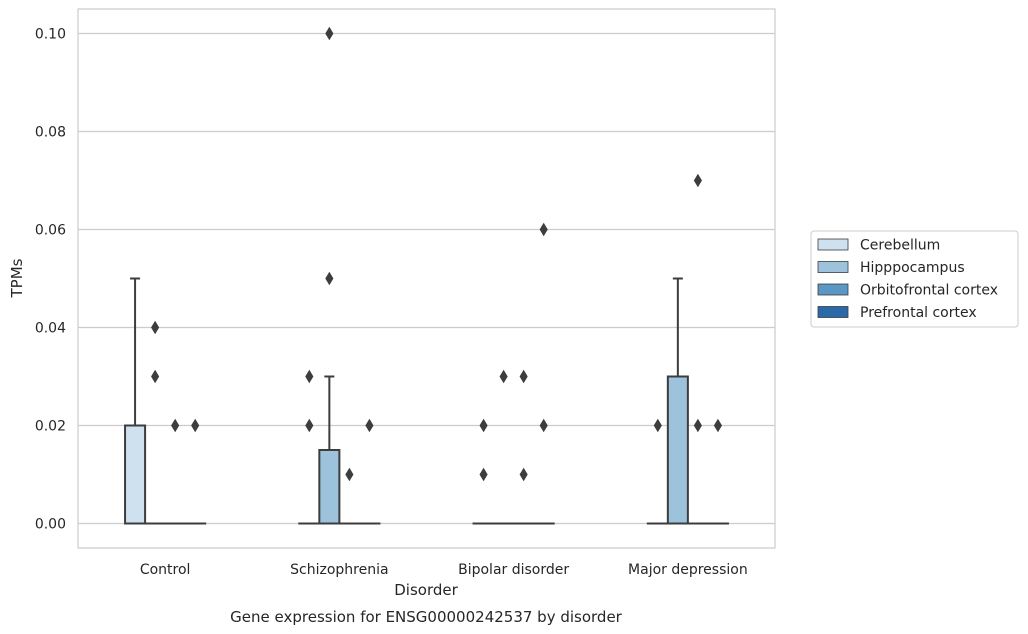 This screenshot has width=1028, height=634. I want to click on y-tick-label: 0.00, so click(50, 525).